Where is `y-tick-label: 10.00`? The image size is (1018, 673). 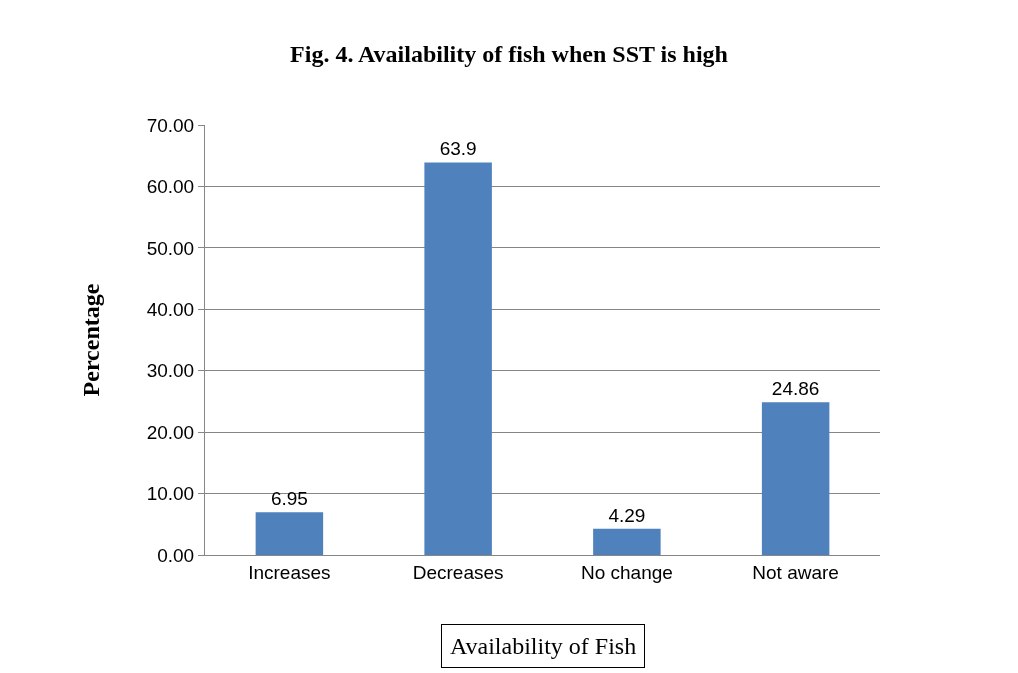 y-tick-label: 10.00 is located at coordinates (170, 494).